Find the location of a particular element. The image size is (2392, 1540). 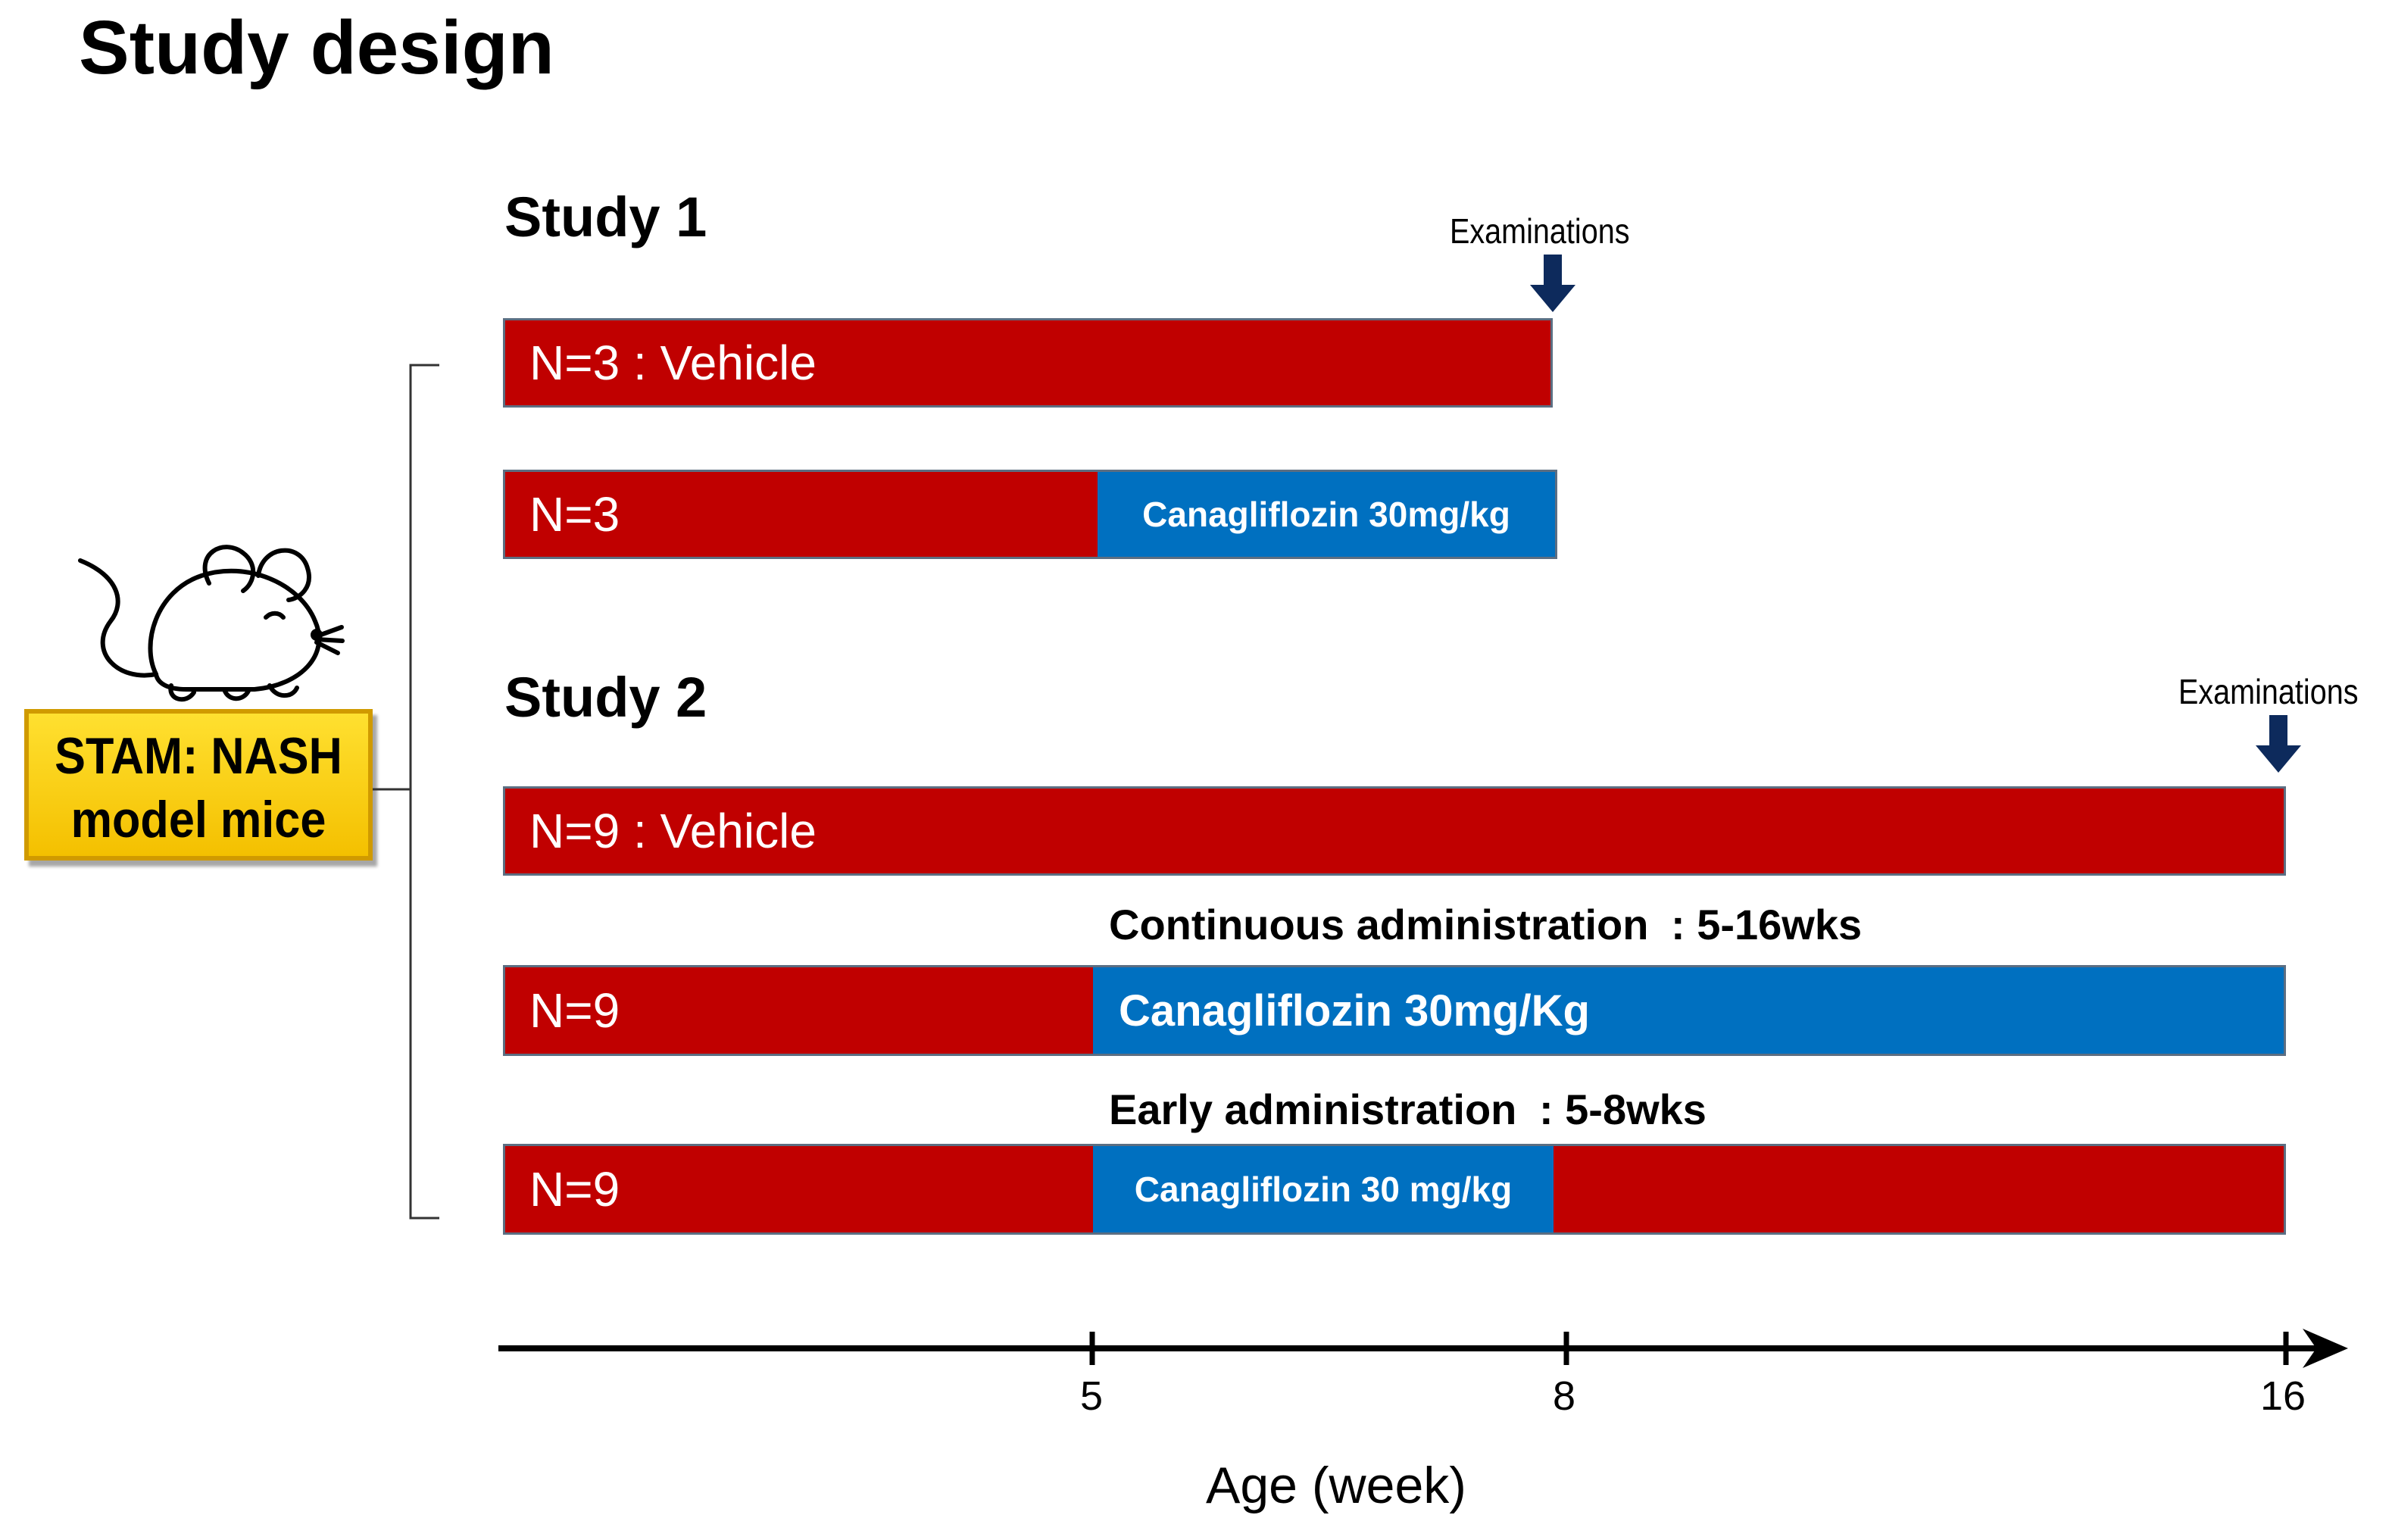

study-2-label: Study 2 is located at coordinates (605, 697).